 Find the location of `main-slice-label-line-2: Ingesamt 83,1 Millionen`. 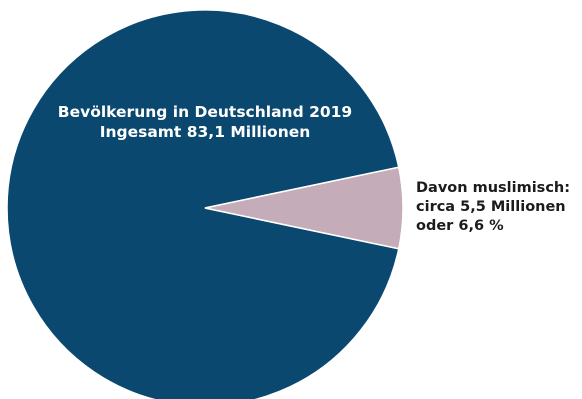

main-slice-label-line-2: Ingesamt 83,1 Millionen is located at coordinates (205, 132).